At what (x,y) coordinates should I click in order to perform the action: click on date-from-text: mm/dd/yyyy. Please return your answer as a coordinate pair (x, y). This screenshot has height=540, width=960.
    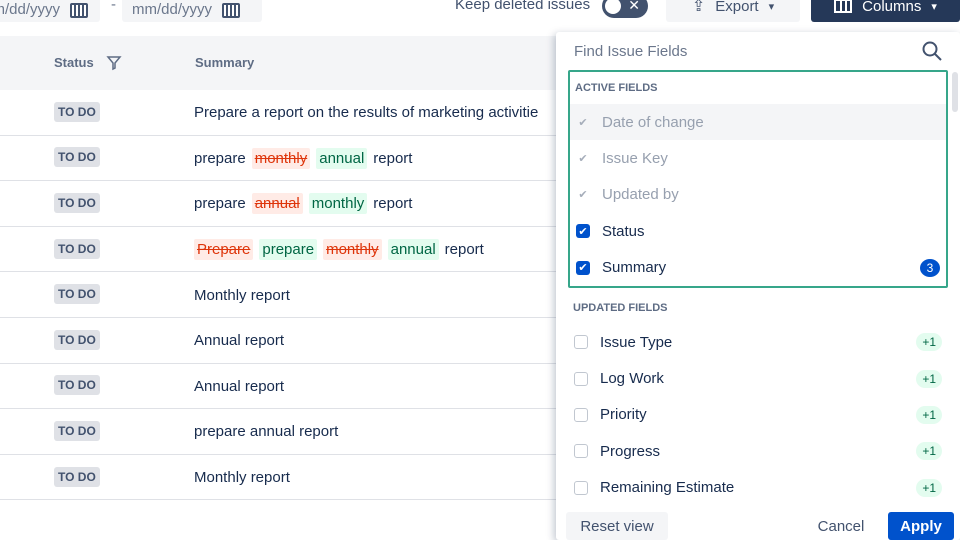
    Looking at the image, I should click on (30, 9).